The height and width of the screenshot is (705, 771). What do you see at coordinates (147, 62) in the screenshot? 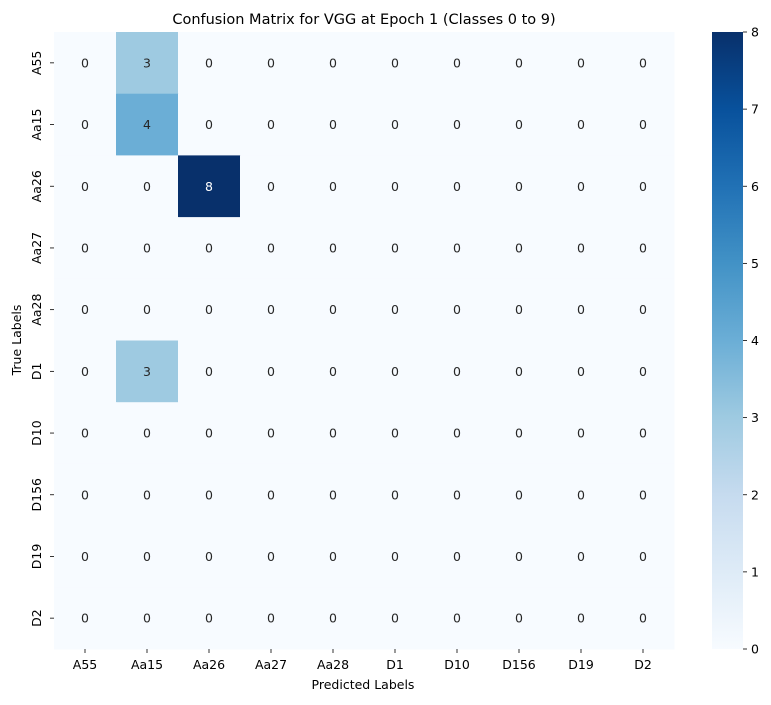
I see `cell-value-label: 3` at bounding box center [147, 62].